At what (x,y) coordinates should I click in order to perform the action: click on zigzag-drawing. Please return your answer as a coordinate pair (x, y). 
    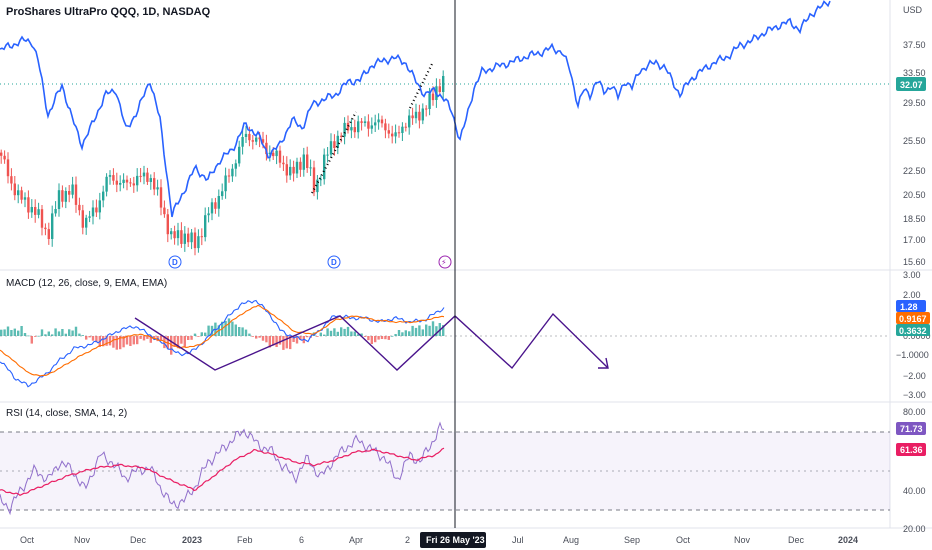
    Looking at the image, I should click on (371, 341).